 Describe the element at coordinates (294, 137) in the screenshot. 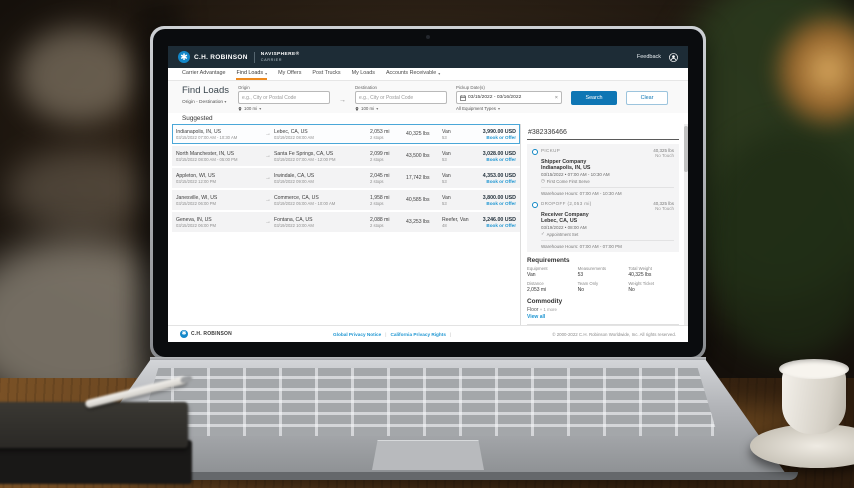

I see `destination-time: 03/19/2022 08:00 AM` at that location.